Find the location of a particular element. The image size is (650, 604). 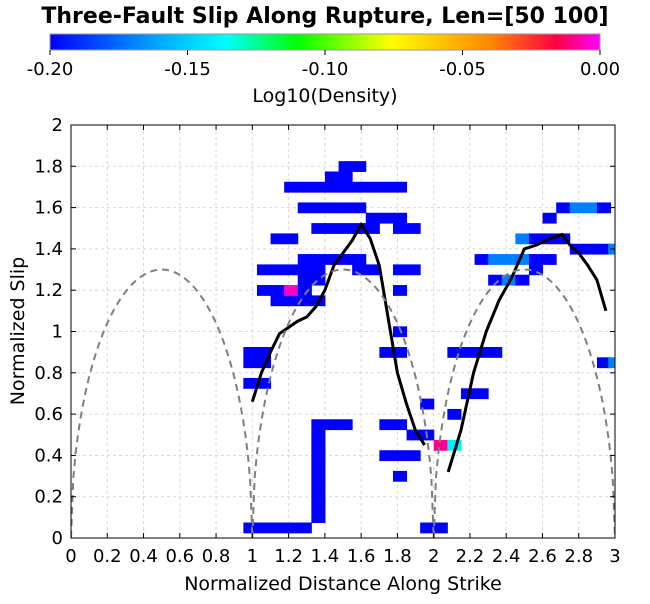

y-tick-label: 1.2 is located at coordinates (48, 290).